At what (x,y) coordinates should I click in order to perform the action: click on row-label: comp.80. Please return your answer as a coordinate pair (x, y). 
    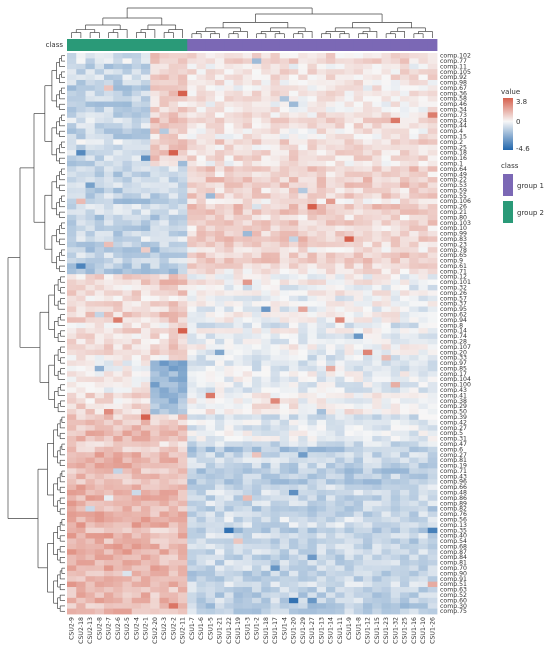
    Looking at the image, I should click on (453, 217).